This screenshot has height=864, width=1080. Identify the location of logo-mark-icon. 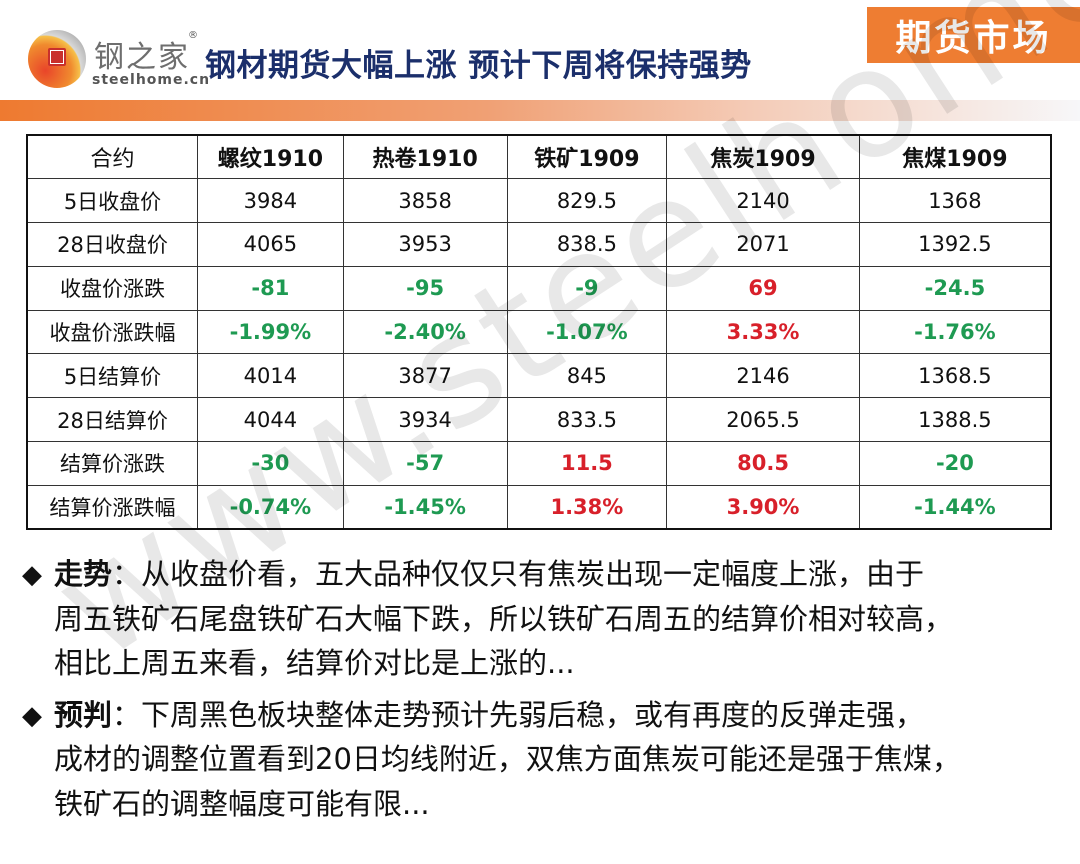
(57, 59).